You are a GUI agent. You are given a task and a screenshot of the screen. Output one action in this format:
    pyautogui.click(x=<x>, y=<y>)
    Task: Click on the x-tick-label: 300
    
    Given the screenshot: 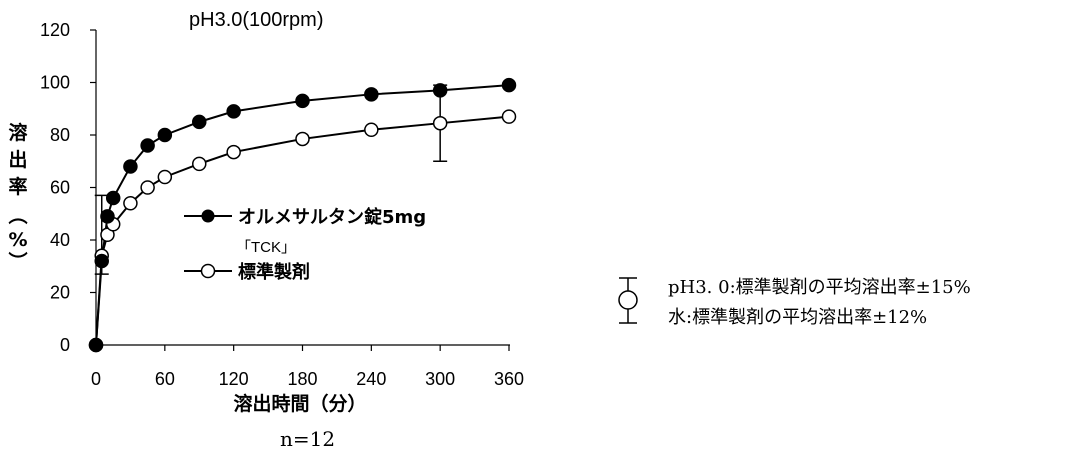 What is the action you would take?
    pyautogui.click(x=440, y=379)
    